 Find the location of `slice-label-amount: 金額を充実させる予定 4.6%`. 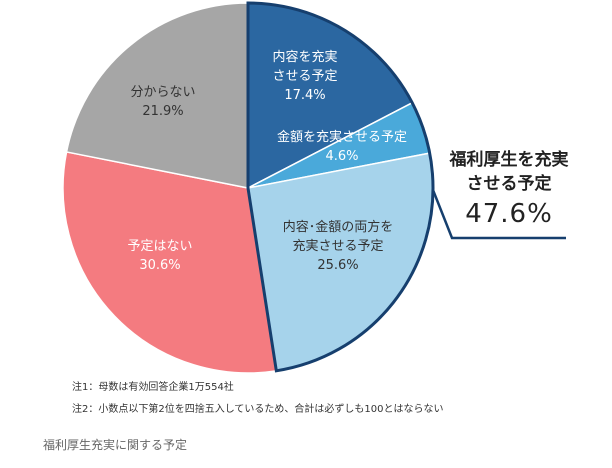

slice-label-amount: 金額を充実させる予定 4.6% is located at coordinates (342, 147).